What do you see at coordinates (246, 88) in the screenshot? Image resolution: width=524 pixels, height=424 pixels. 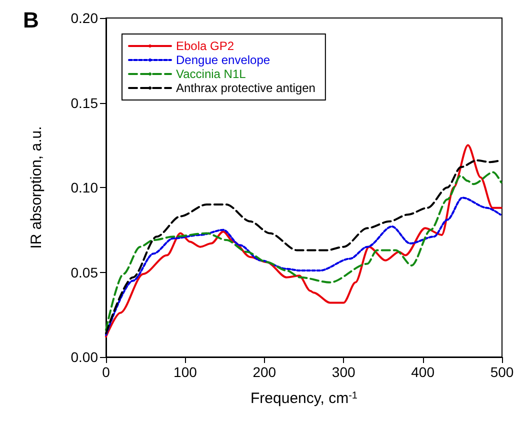 I see `legend-label: Anthrax protective antigen` at bounding box center [246, 88].